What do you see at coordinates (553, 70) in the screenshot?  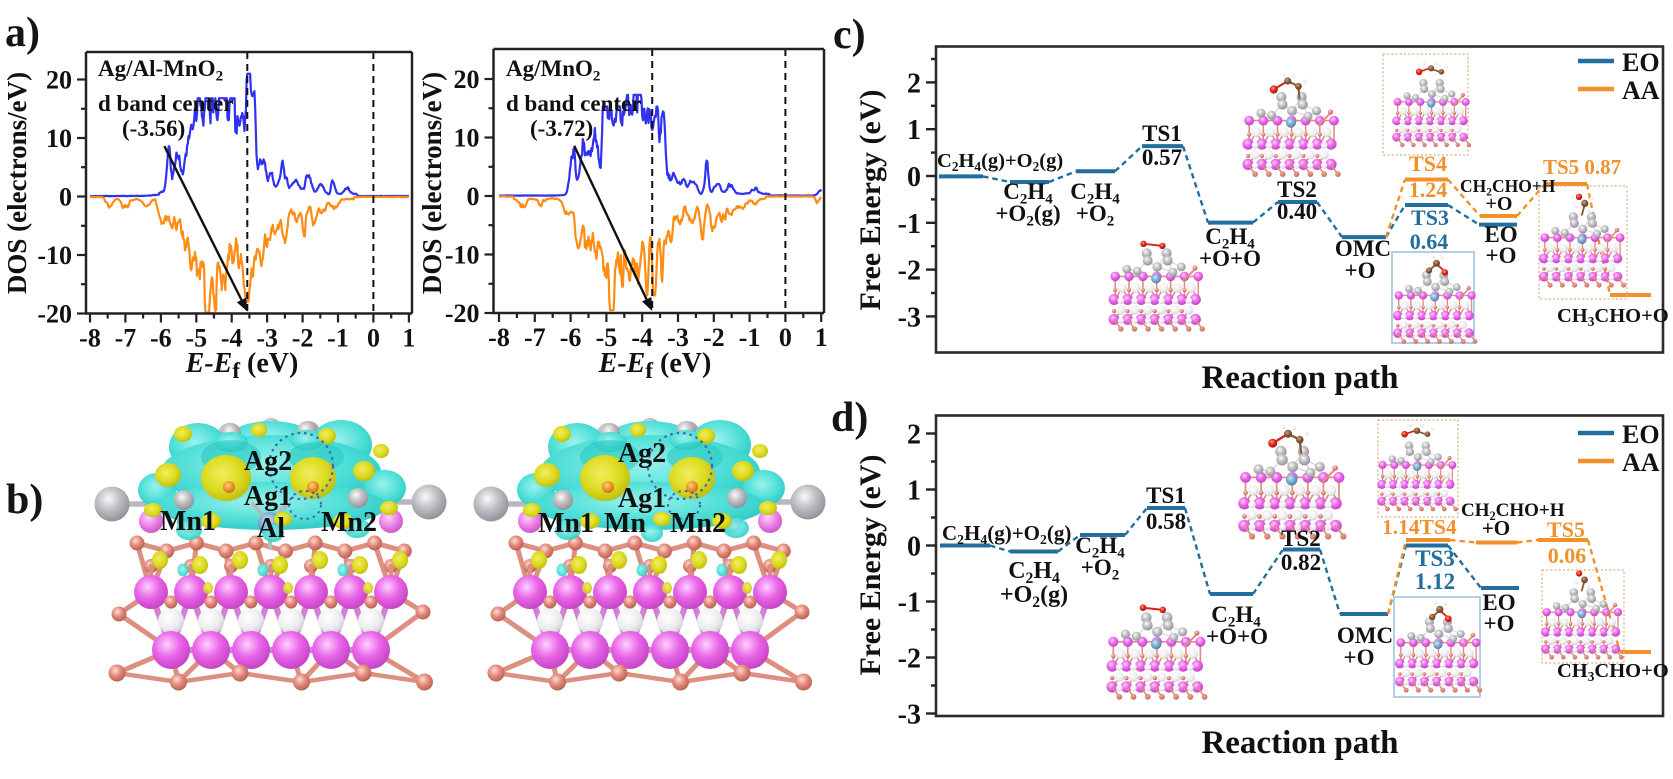 I see `svg-text: Ag/MnO2​` at bounding box center [553, 70].